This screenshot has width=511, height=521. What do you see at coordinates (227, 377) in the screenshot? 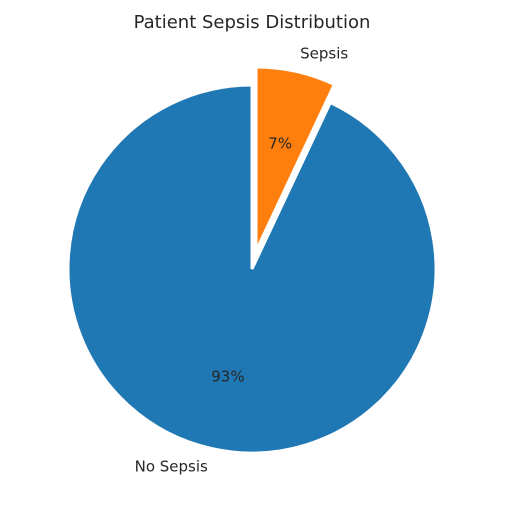
I see `pct-label-no-sepsis: 93%` at bounding box center [227, 377].